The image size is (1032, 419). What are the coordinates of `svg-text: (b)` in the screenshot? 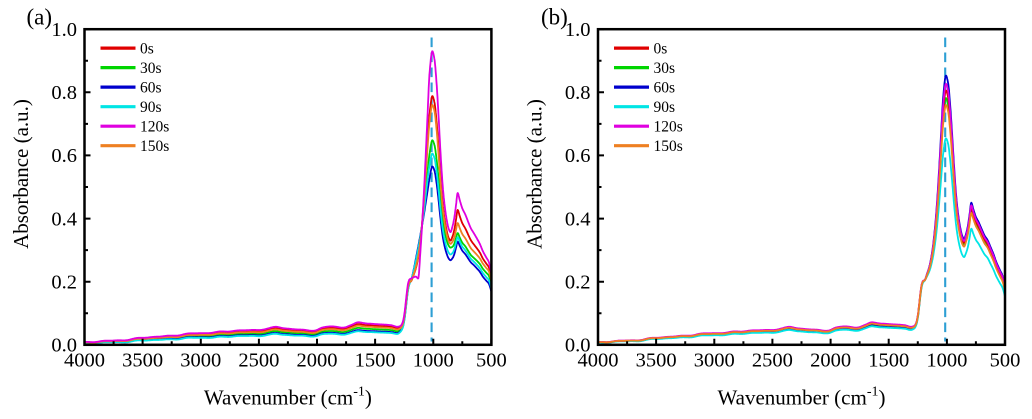 It's located at (554, 17).